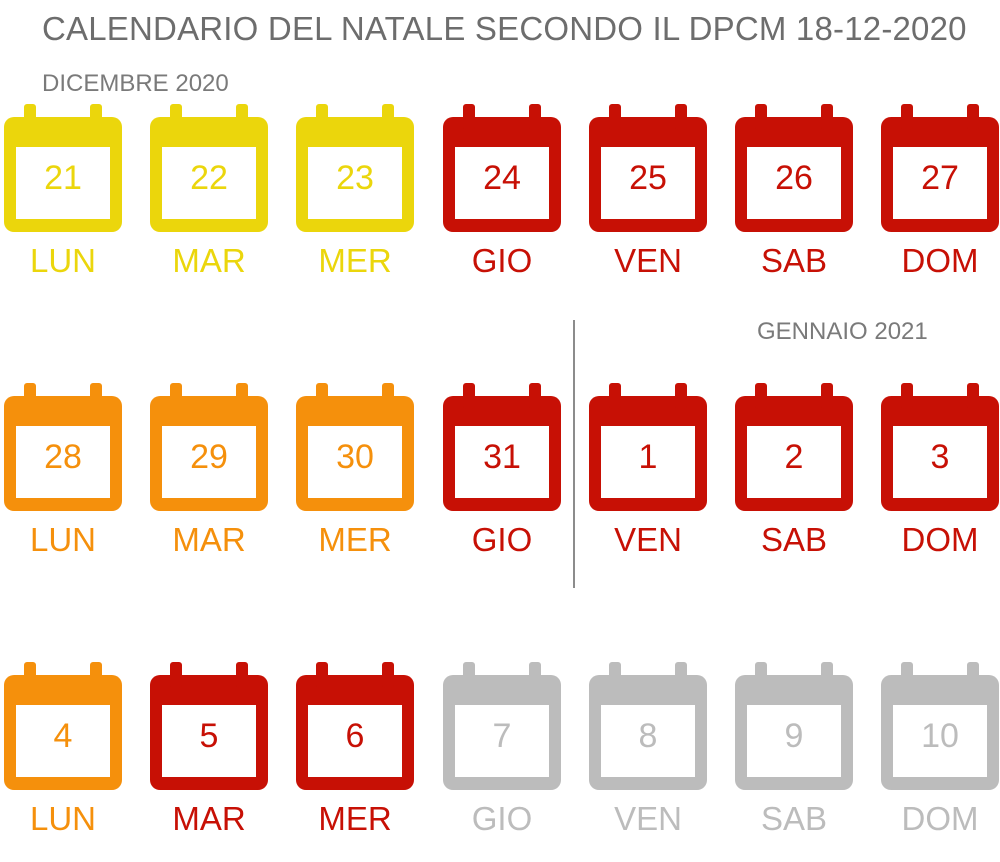  I want to click on day-number: 8, so click(648, 736).